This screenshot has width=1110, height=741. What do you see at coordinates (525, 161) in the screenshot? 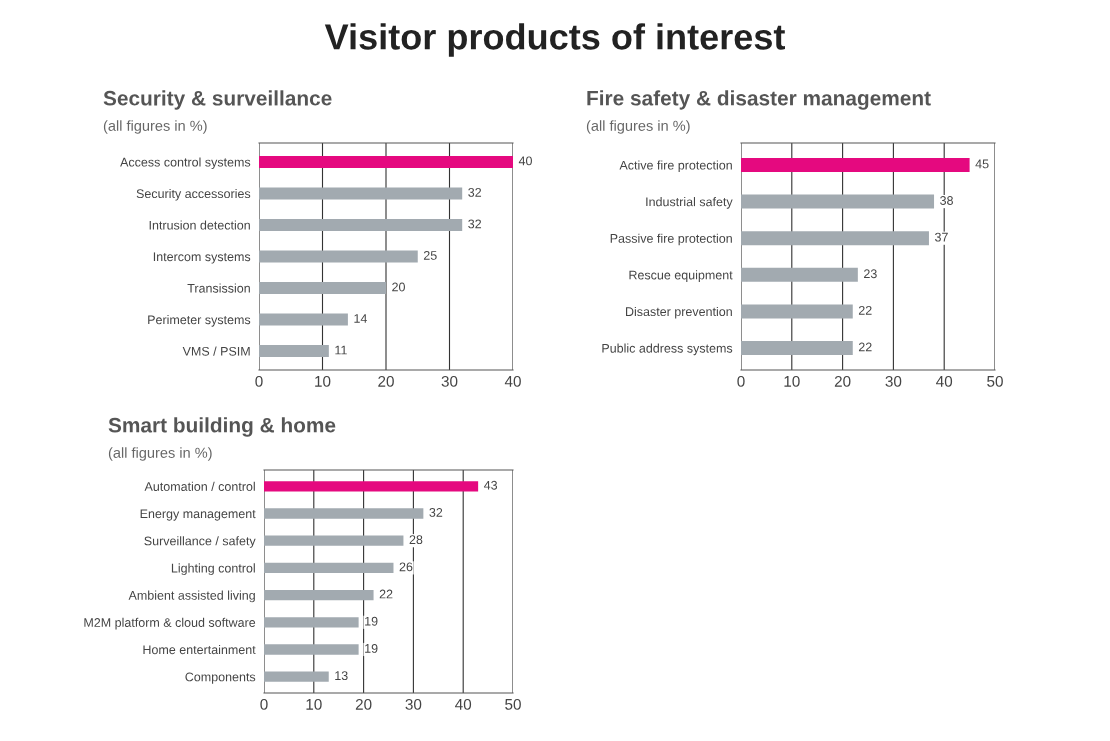
I see `data-label: 40` at bounding box center [525, 161].